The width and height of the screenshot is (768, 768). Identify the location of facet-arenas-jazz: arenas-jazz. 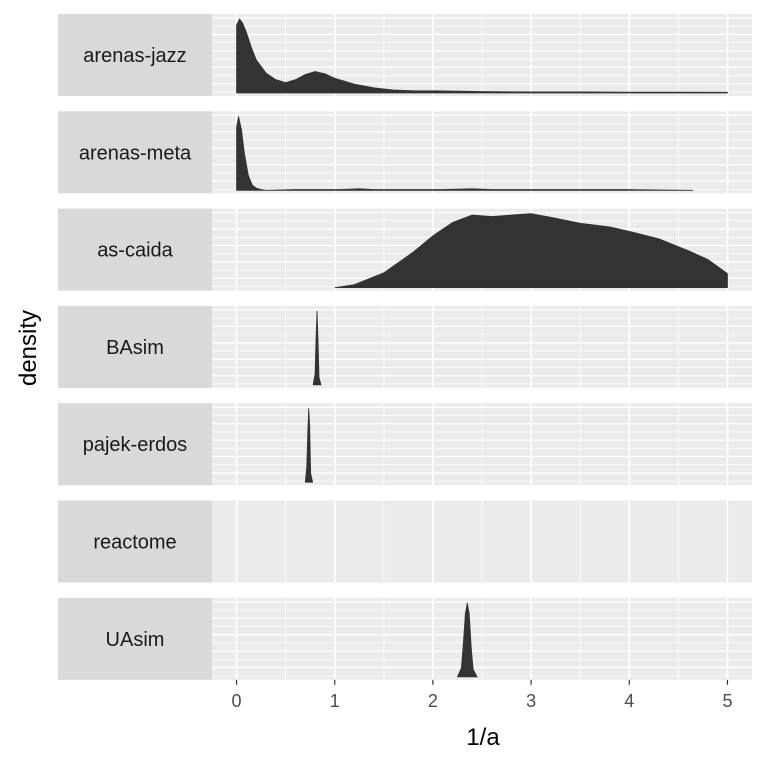
(405, 55).